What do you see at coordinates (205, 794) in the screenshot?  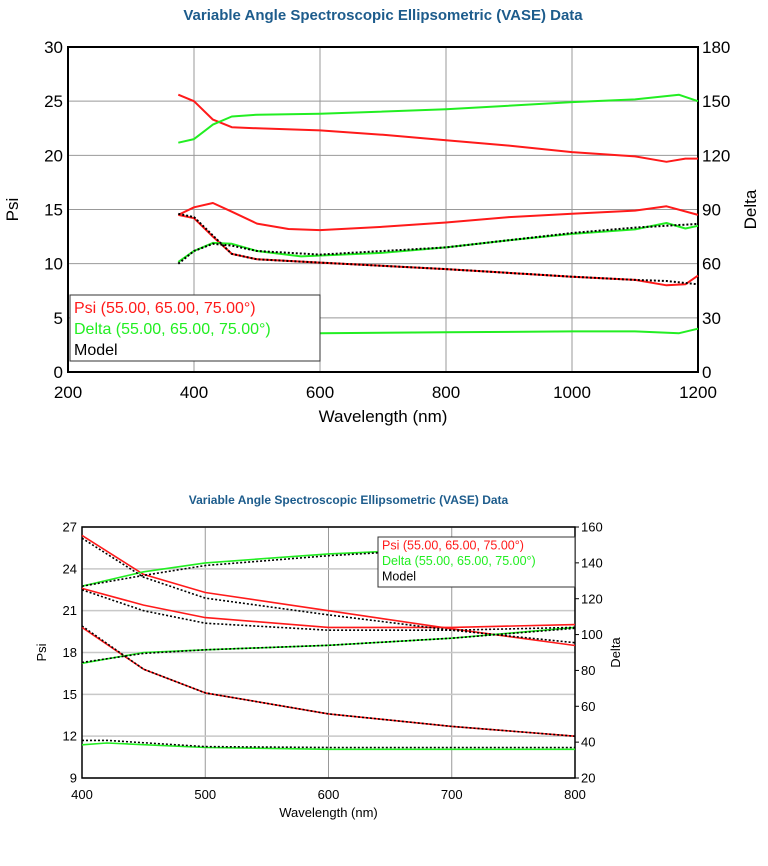 I see `x-tick-label: 500` at bounding box center [205, 794].